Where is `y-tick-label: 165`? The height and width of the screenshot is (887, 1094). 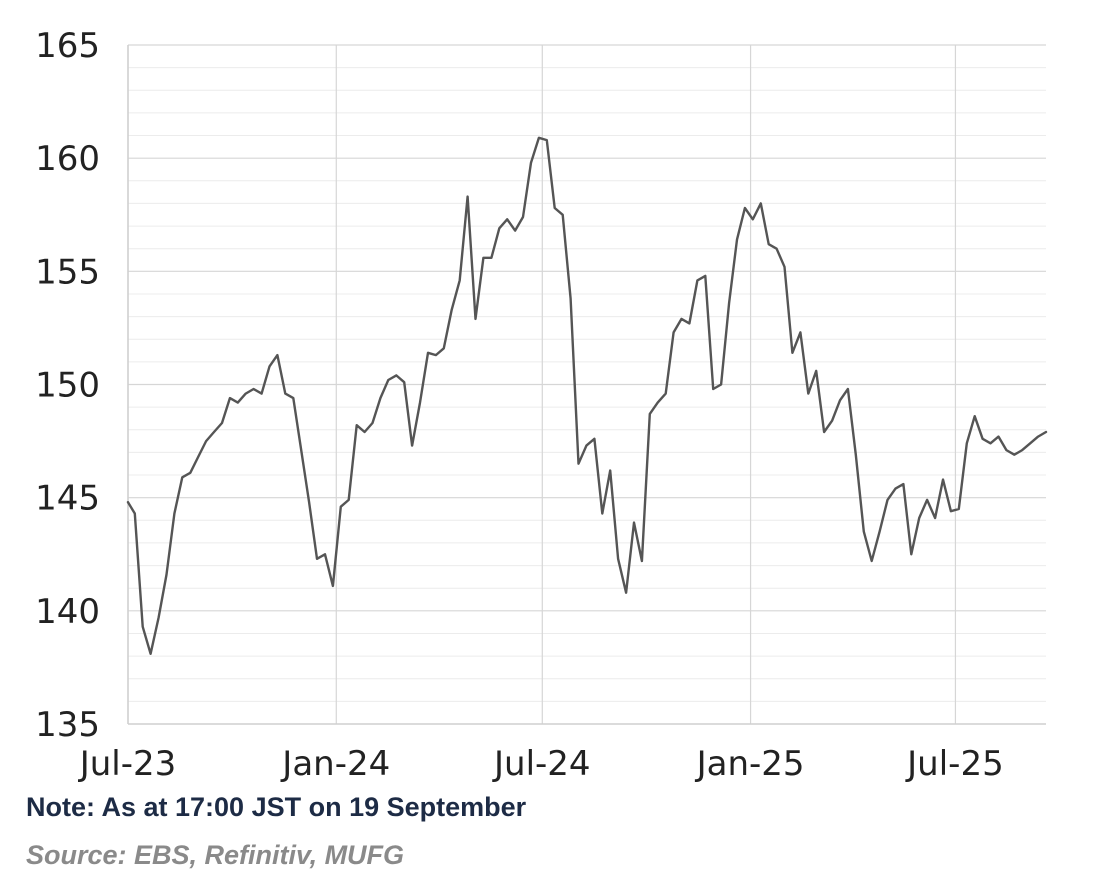
y-tick-label: 165 is located at coordinates (67, 46).